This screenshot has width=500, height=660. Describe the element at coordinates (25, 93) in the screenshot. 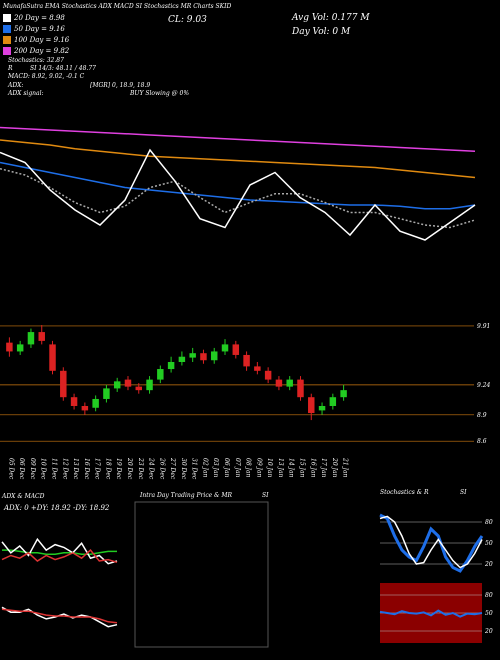

I see `adx-signal-label: ADX signal:` at that location.